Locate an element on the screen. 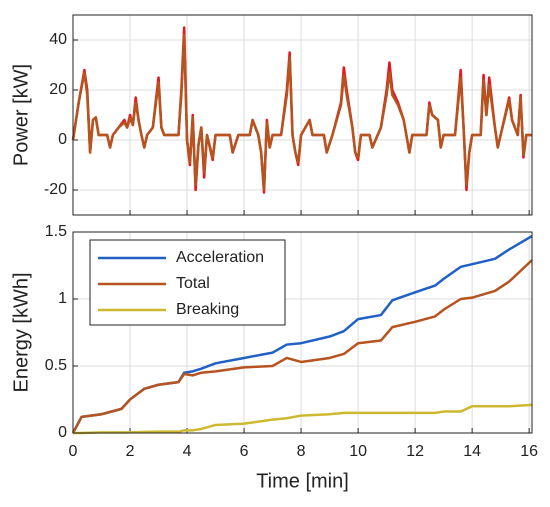 The image size is (550, 507). y-axis-label: Power [kW] is located at coordinates (21, 115).